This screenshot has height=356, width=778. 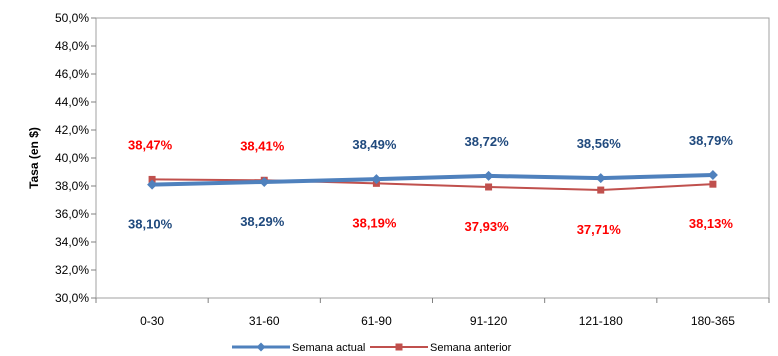 I want to click on legend-item-semana-actual: Semana actual, so click(x=298, y=348).